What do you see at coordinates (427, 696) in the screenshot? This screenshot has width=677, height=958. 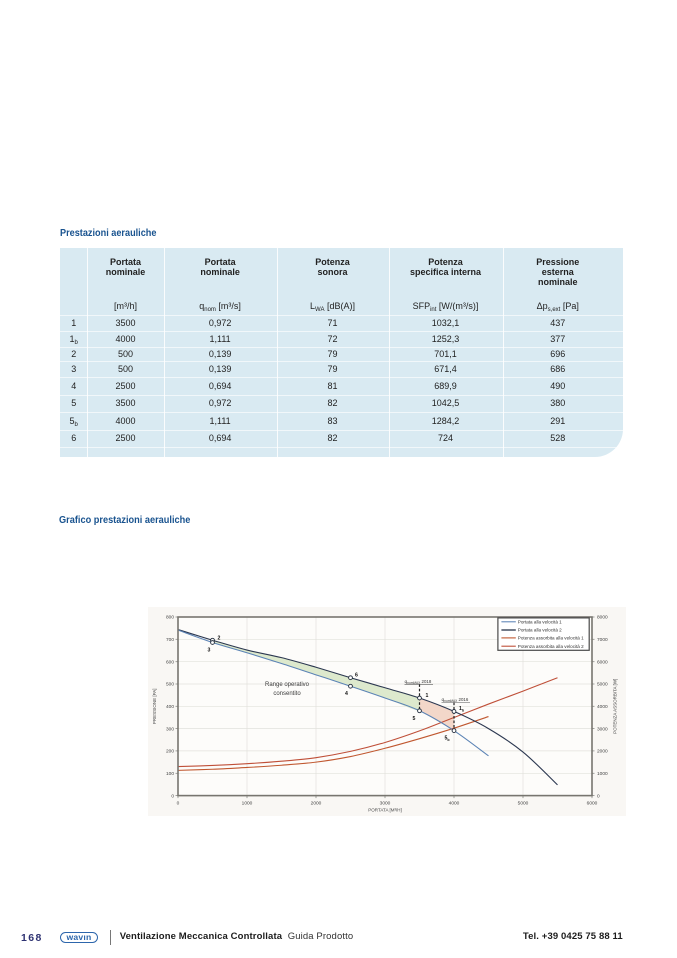 I see `svg-text: 1` at bounding box center [427, 696].